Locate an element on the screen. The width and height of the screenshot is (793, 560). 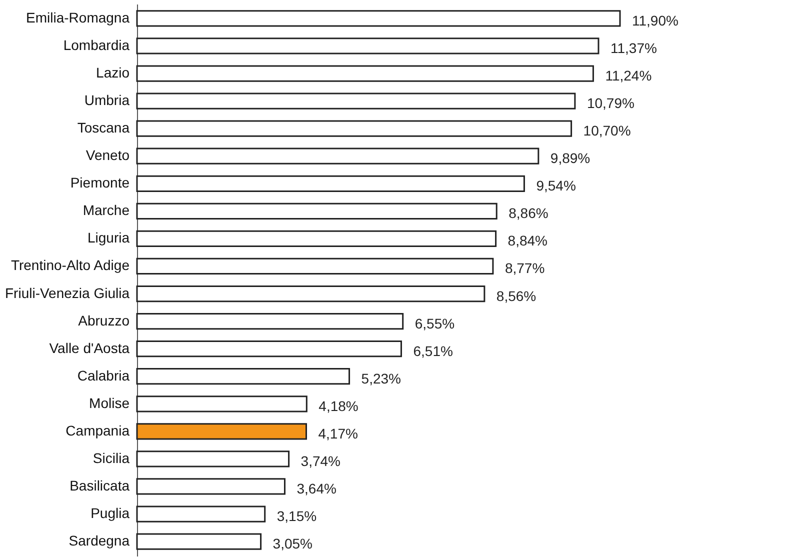
data-label: 11,24% is located at coordinates (628, 76).